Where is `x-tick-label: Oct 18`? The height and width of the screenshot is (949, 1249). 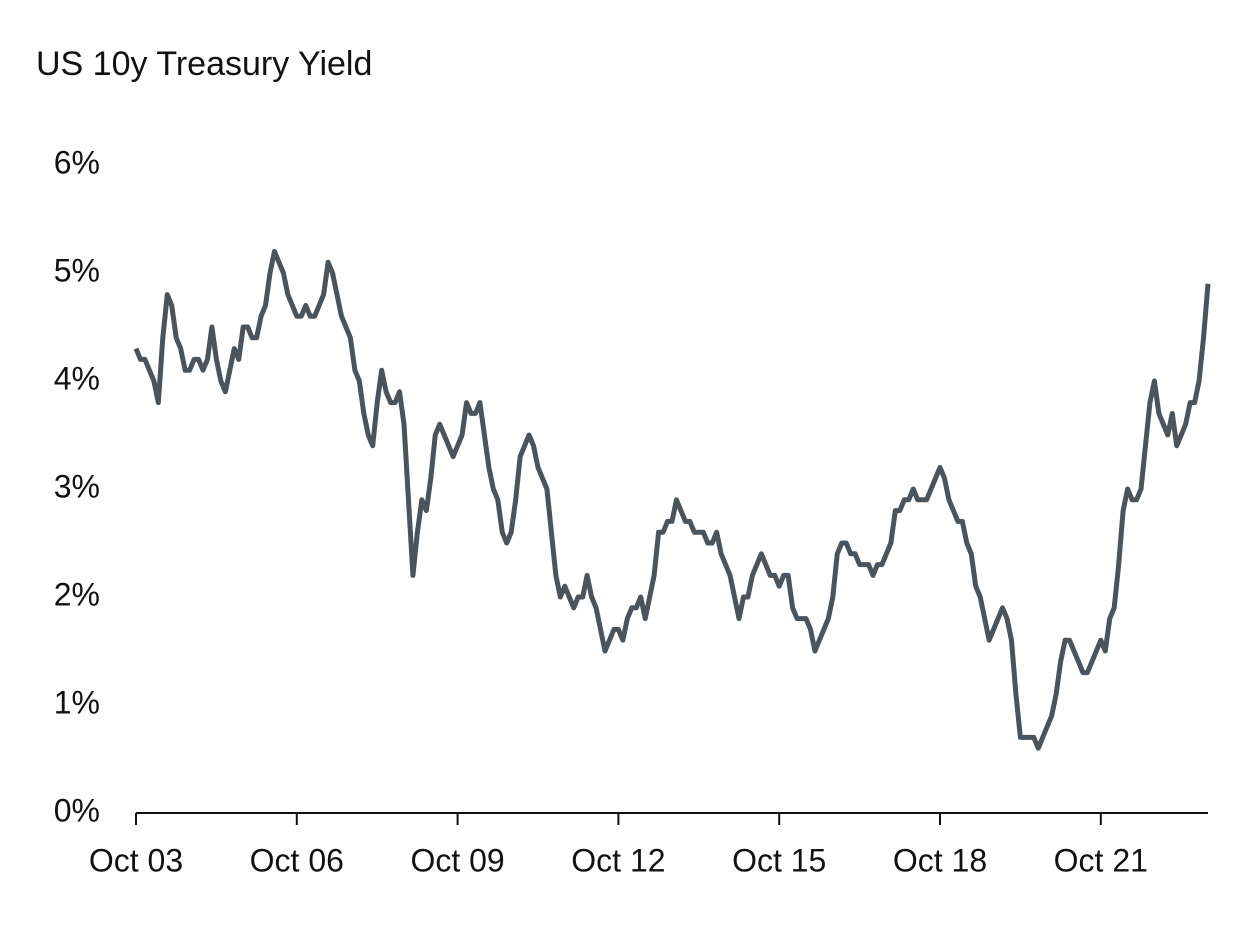
x-tick-label: Oct 18 is located at coordinates (940, 860).